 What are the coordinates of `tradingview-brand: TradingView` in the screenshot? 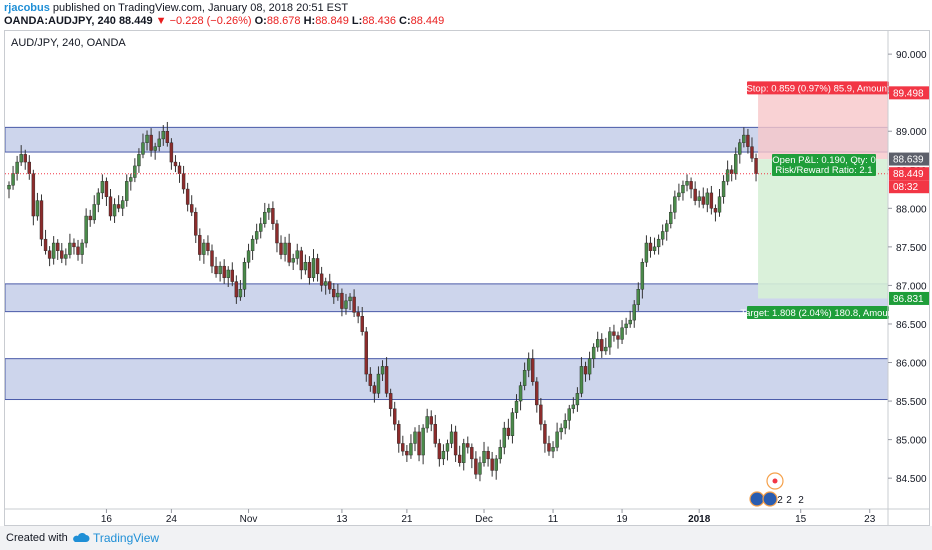 It's located at (126, 538).